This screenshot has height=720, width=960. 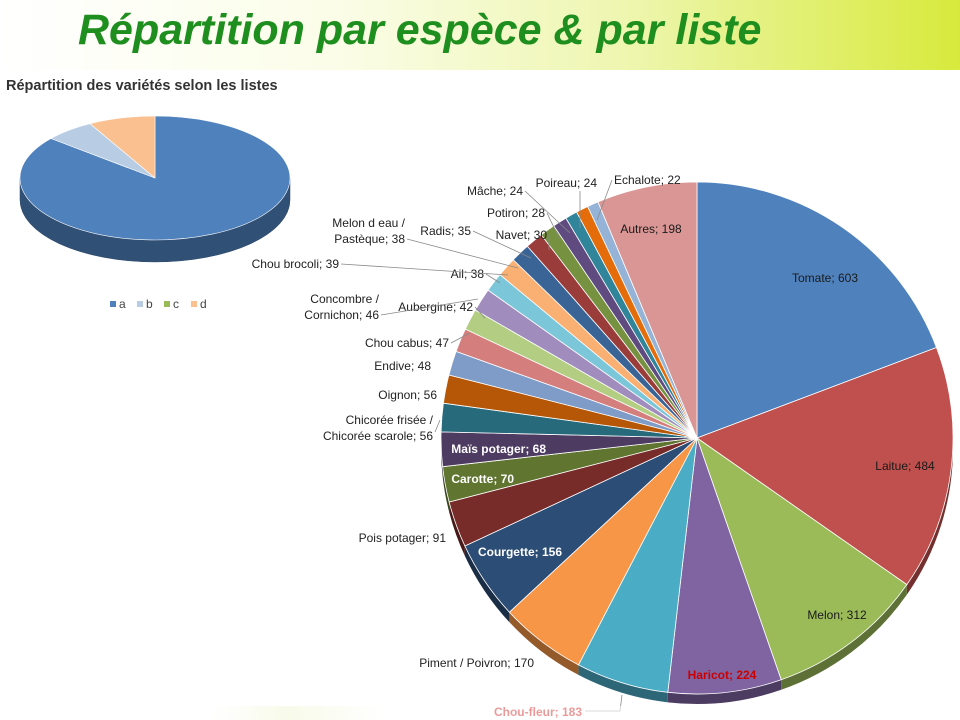 I want to click on data-label-potiron-28: Potiron; 28, so click(x=516, y=213).